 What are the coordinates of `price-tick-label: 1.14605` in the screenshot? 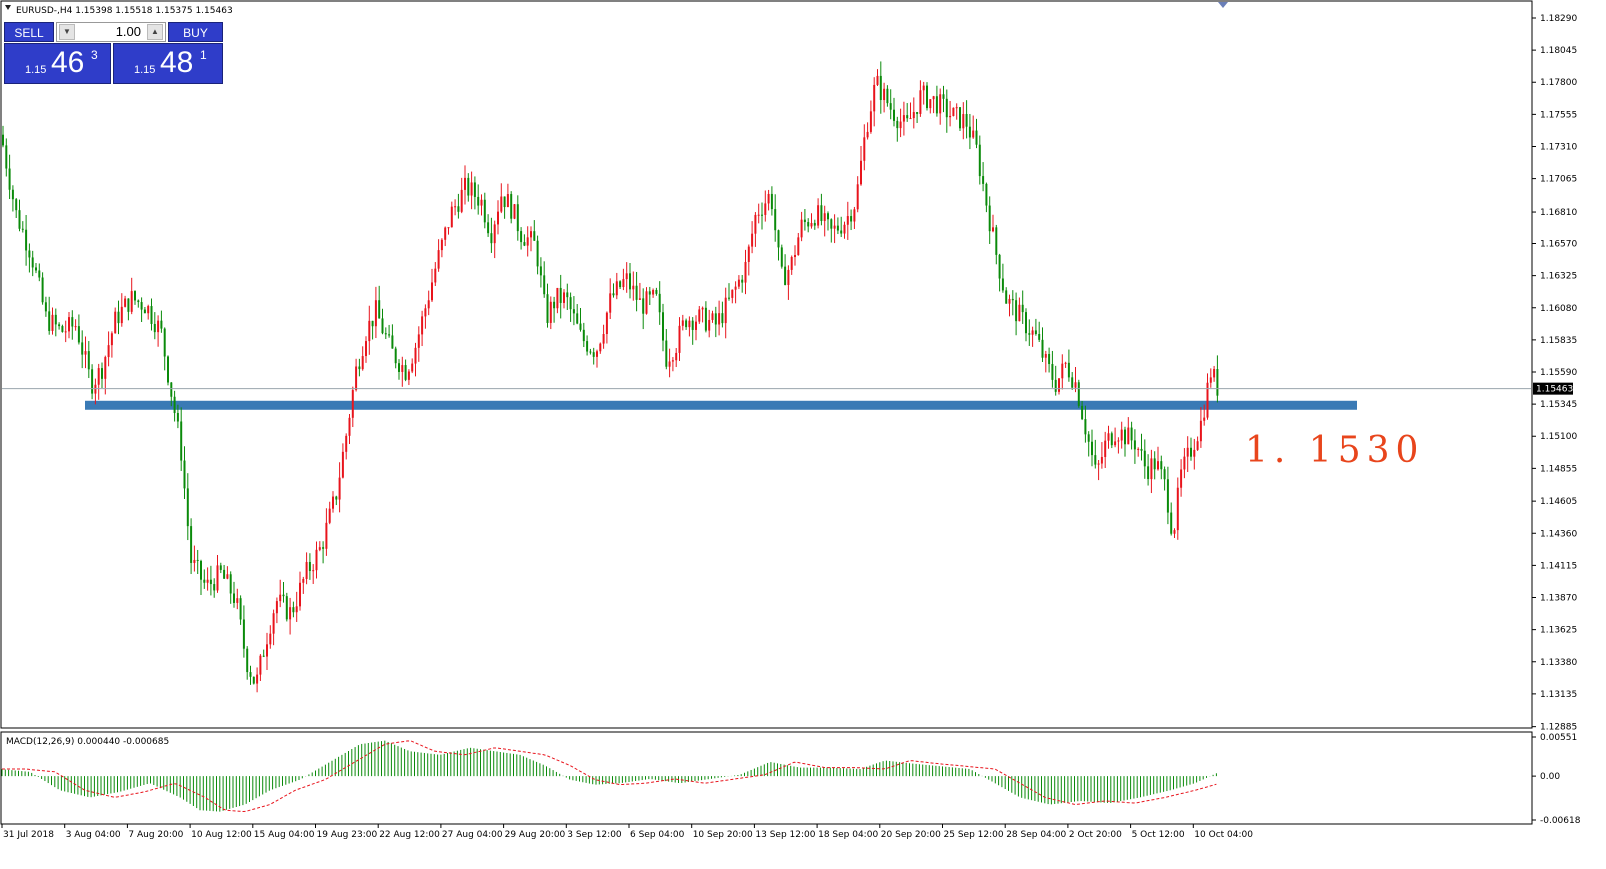 It's located at (1558, 502).